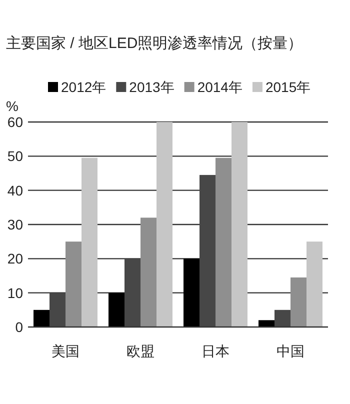 Image resolution: width=350 pixels, height=404 pixels. Describe the element at coordinates (66, 351) in the screenshot. I see `x-tick-label: 美国` at that location.